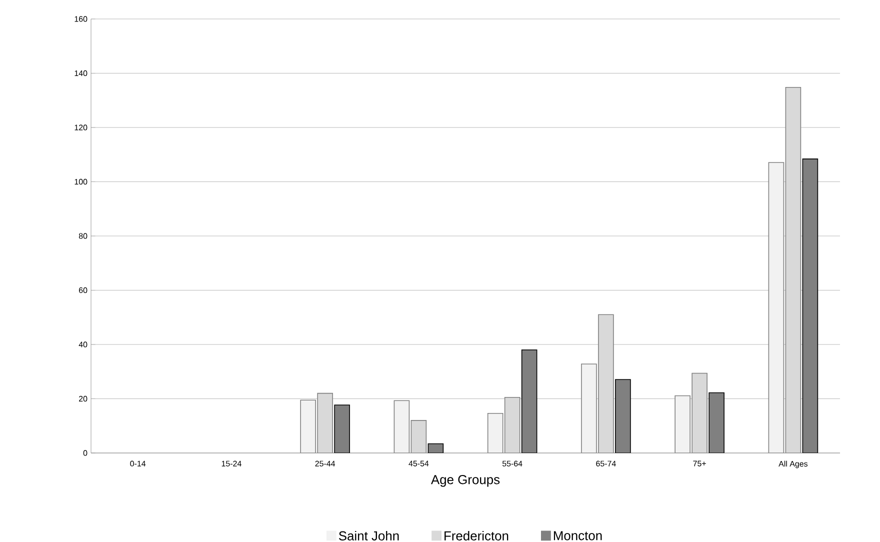  I want to click on x-axis-title: Age Groups, so click(465, 481).